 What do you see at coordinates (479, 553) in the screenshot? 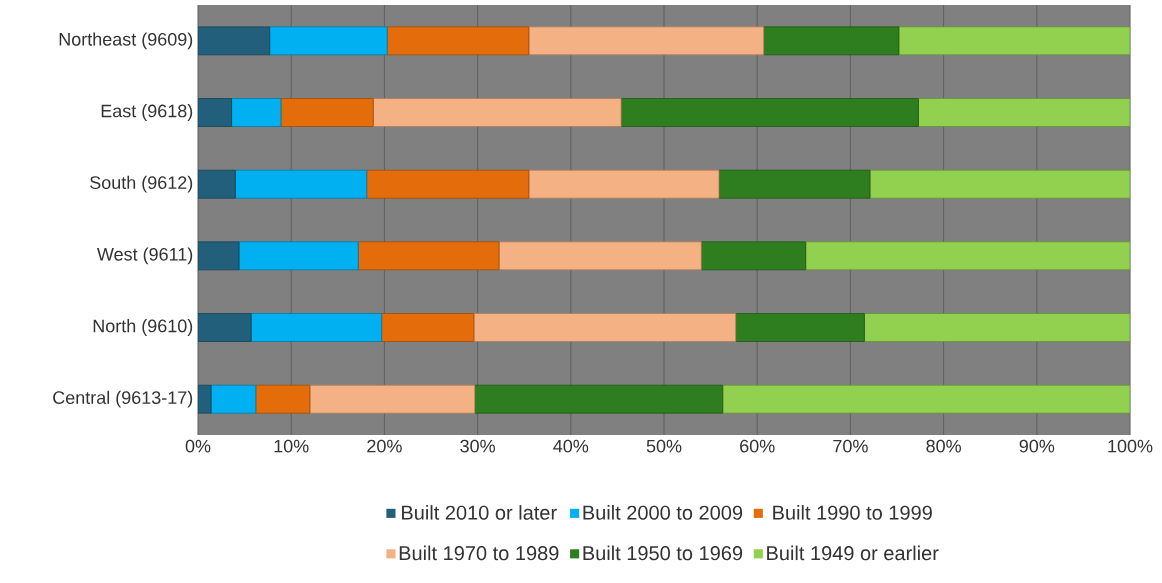
I see `legend-label: Built 1970 to 1989` at bounding box center [479, 553].